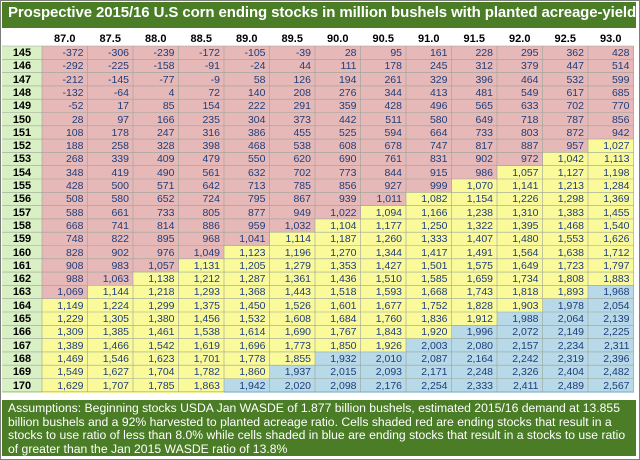  What do you see at coordinates (247, 186) in the screenshot?
I see `table-cell: 713` at bounding box center [247, 186].